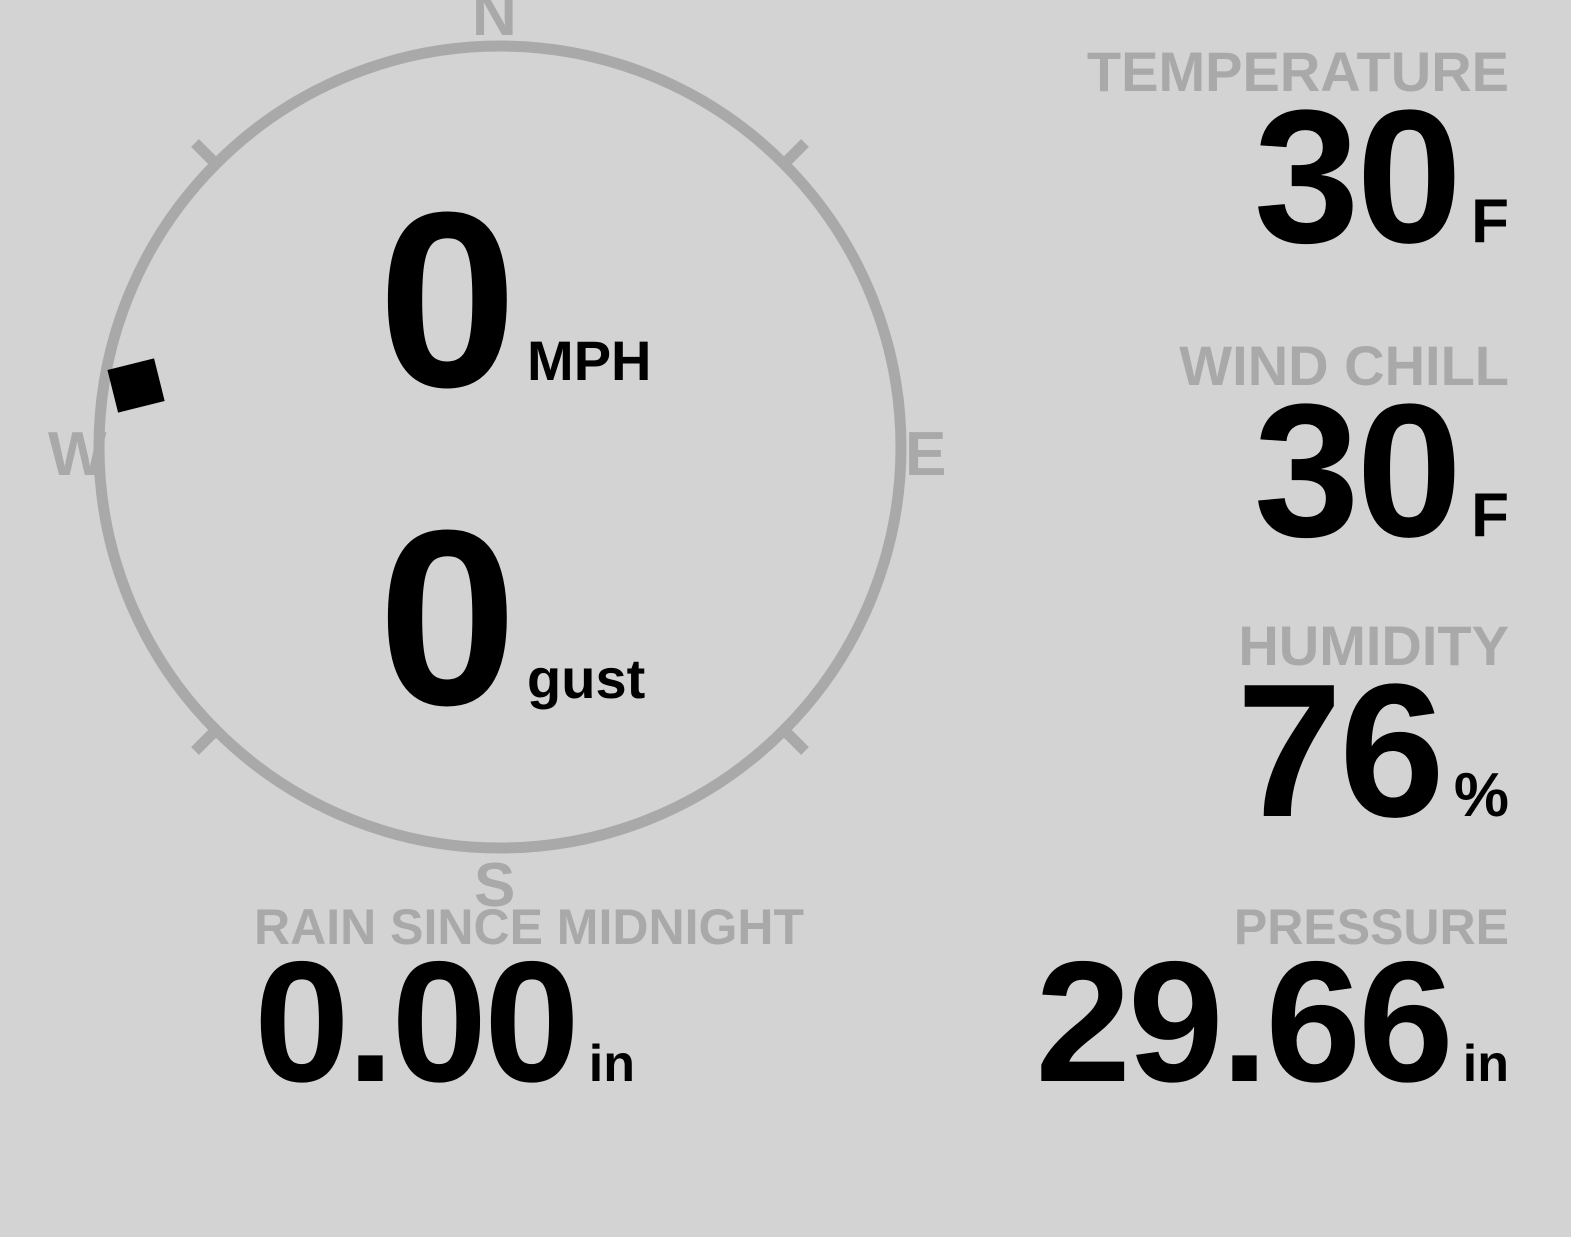  Describe the element at coordinates (77, 454) in the screenshot. I see `compass-label-west: W` at that location.